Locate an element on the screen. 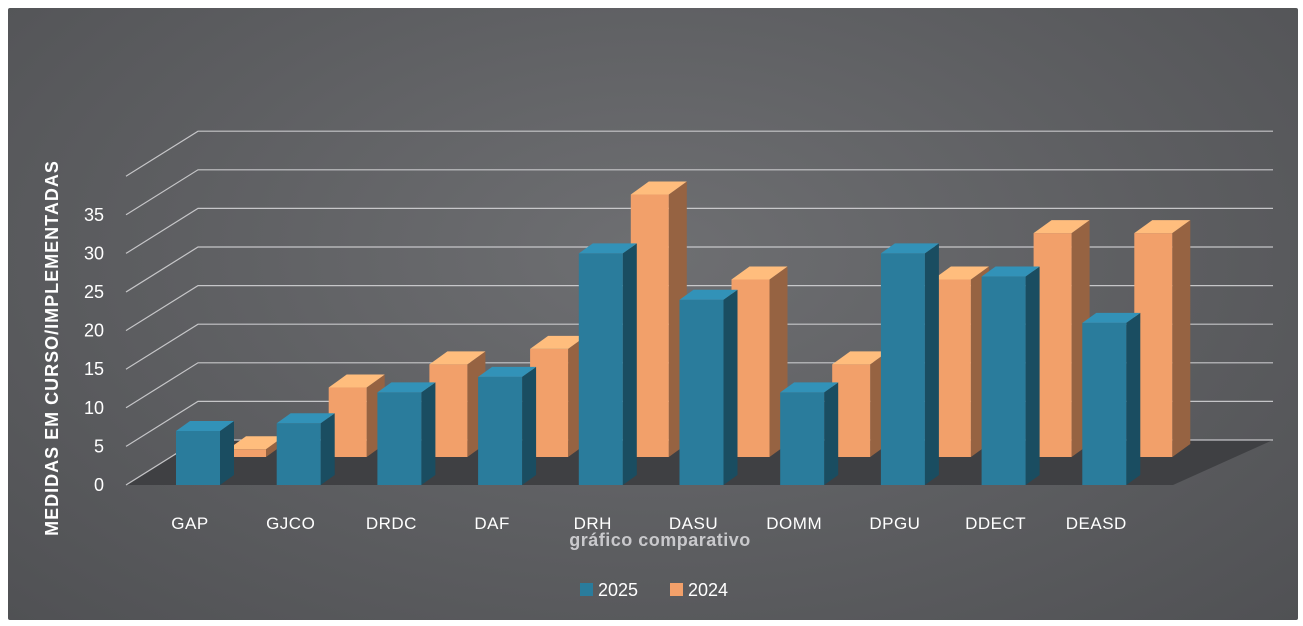 This screenshot has height=626, width=1303. bar-2024-deasd-front is located at coordinates (1153, 345).